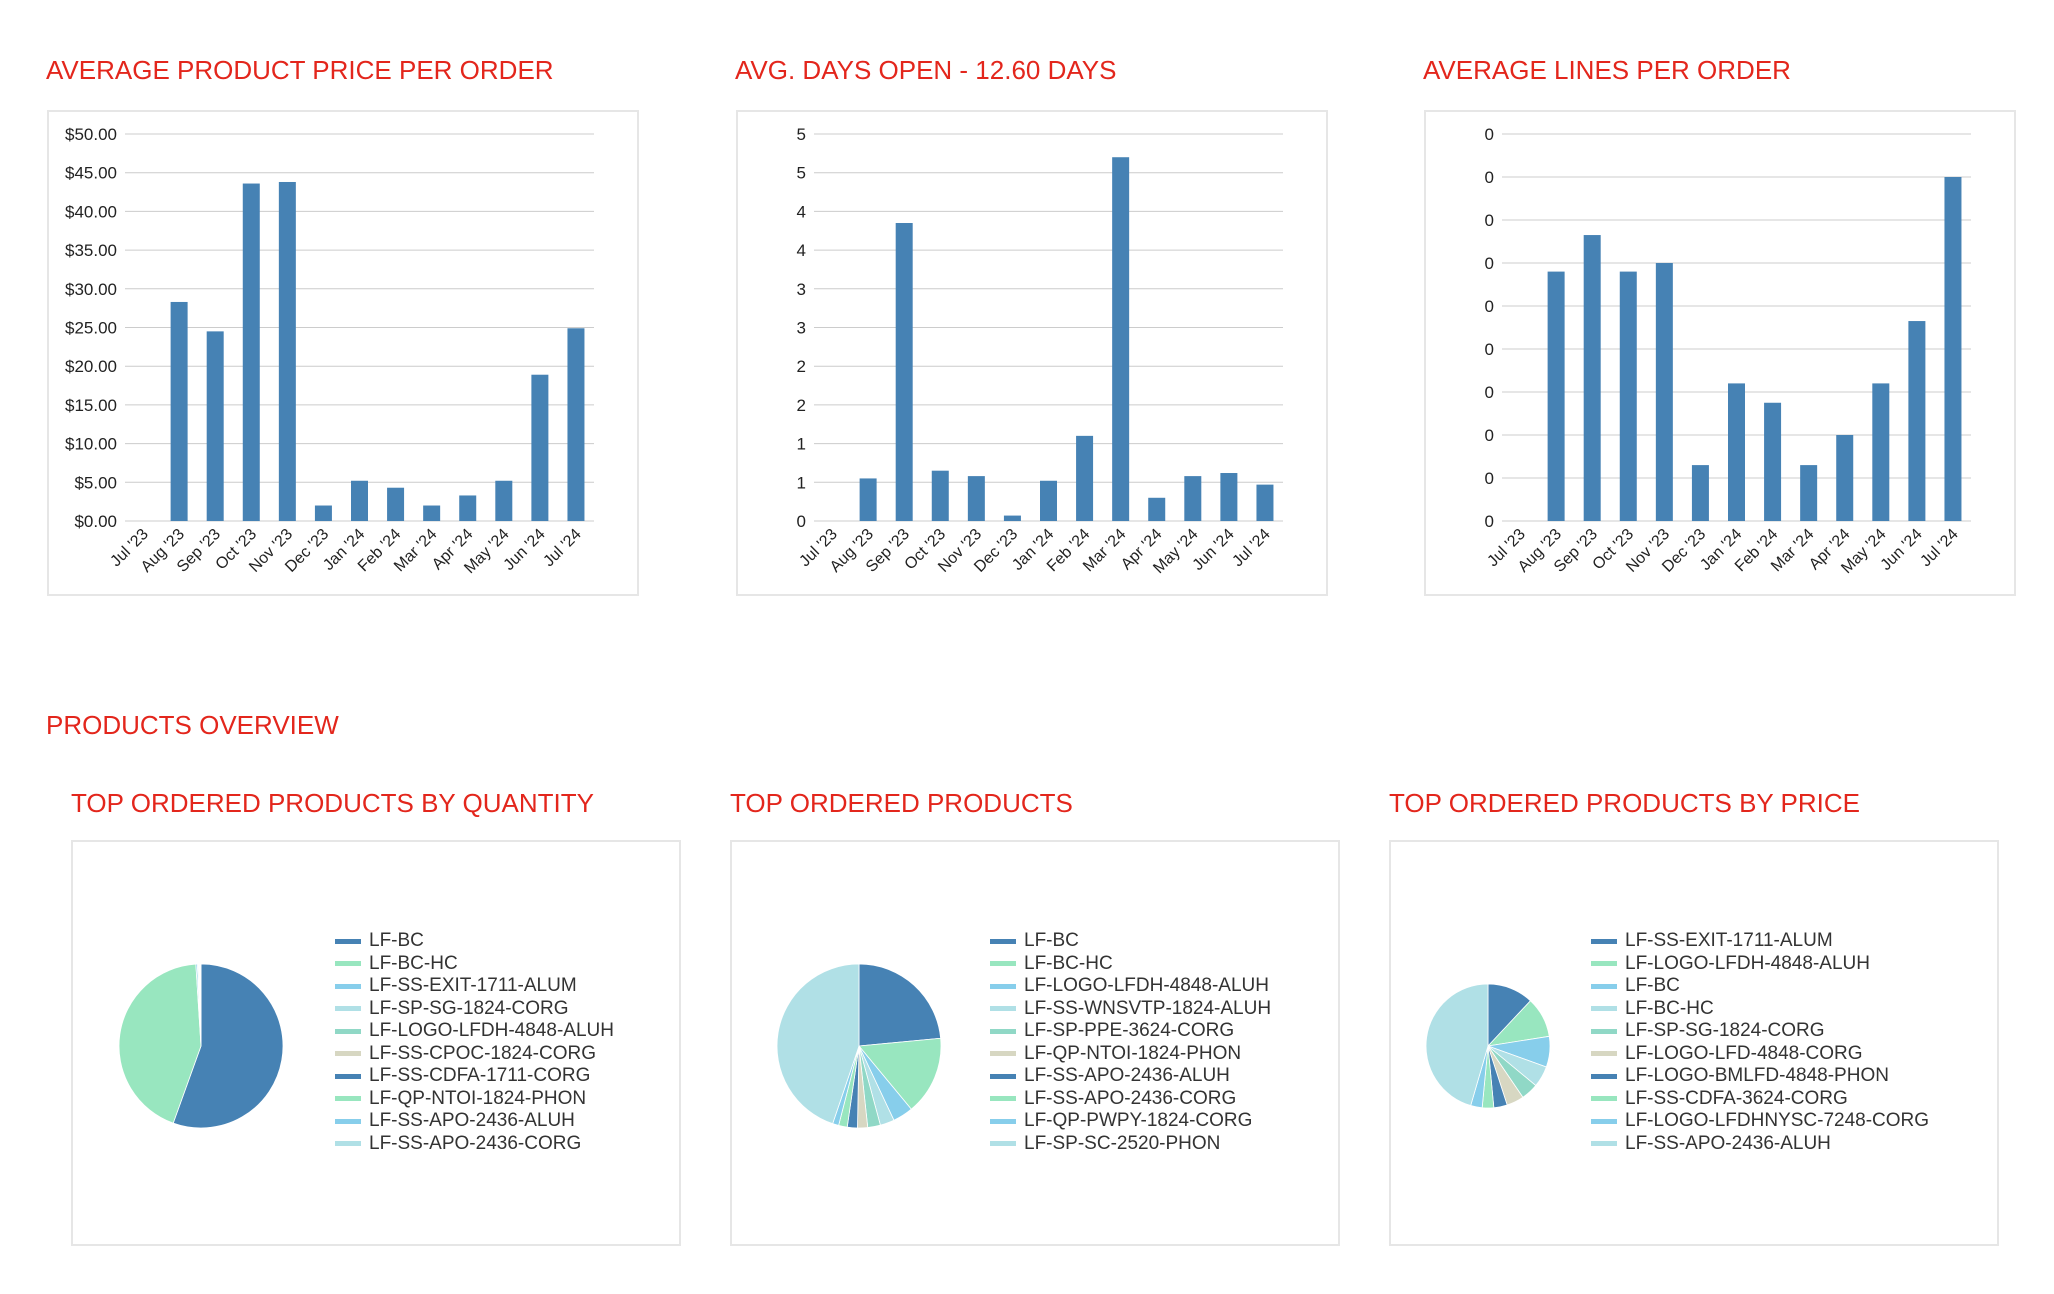  What do you see at coordinates (1122, 1143) in the screenshot?
I see `legend-label: LF-SP-SC-2520-PHON` at bounding box center [1122, 1143].